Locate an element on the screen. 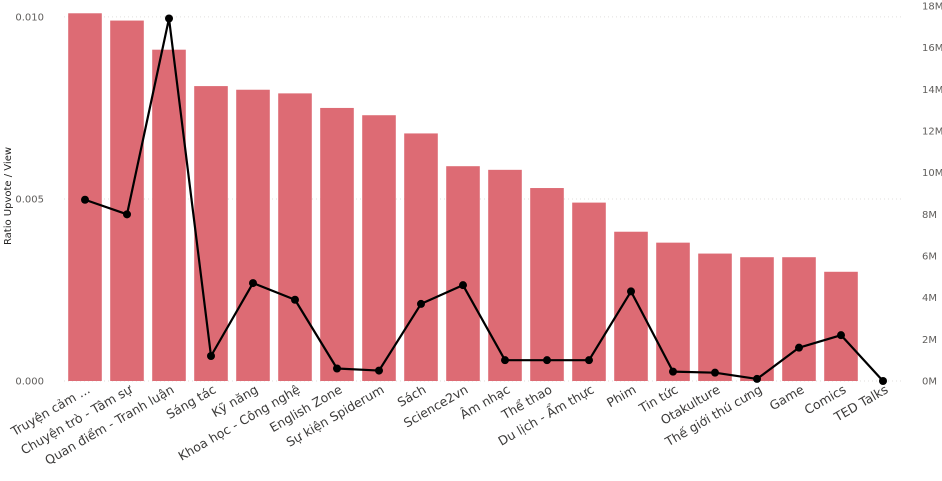 The width and height of the screenshot is (942, 481). right-tick-label: 4M is located at coordinates (929, 298).